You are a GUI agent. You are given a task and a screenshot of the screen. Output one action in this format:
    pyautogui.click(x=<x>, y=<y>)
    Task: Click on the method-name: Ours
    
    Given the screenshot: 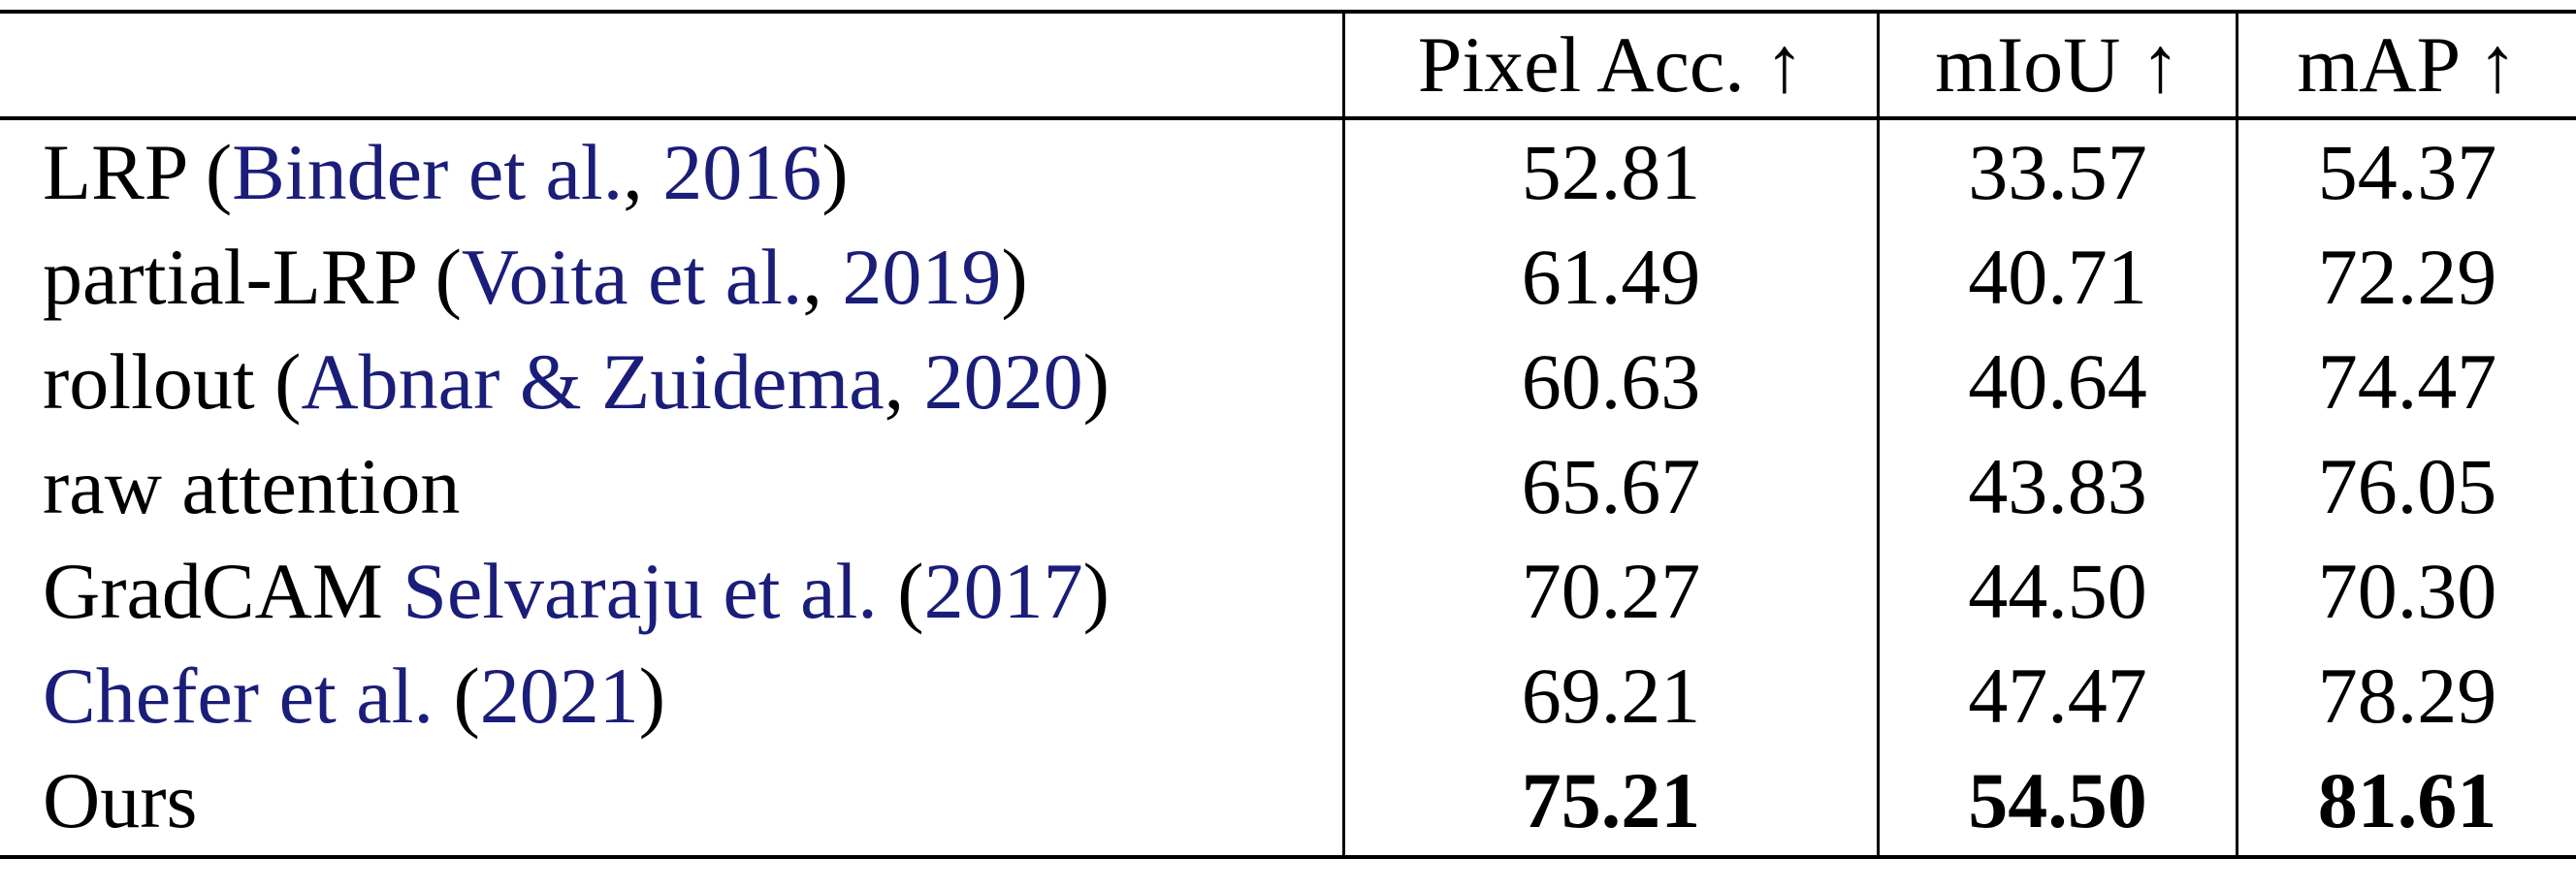 What is the action you would take?
    pyautogui.click(x=120, y=800)
    